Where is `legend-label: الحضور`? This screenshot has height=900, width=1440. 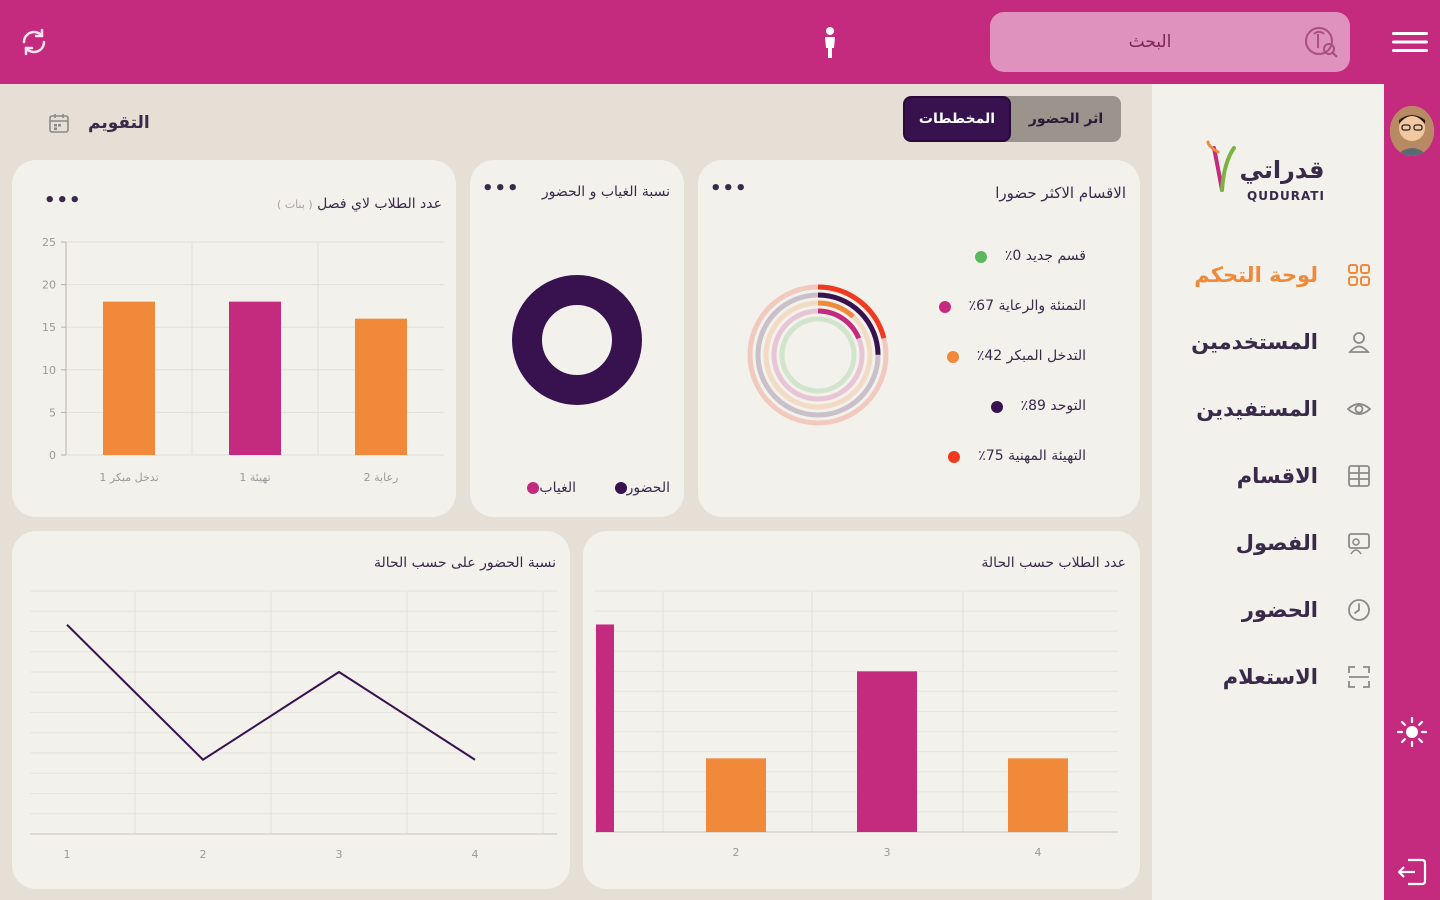 legend-label: الحضور is located at coordinates (648, 488).